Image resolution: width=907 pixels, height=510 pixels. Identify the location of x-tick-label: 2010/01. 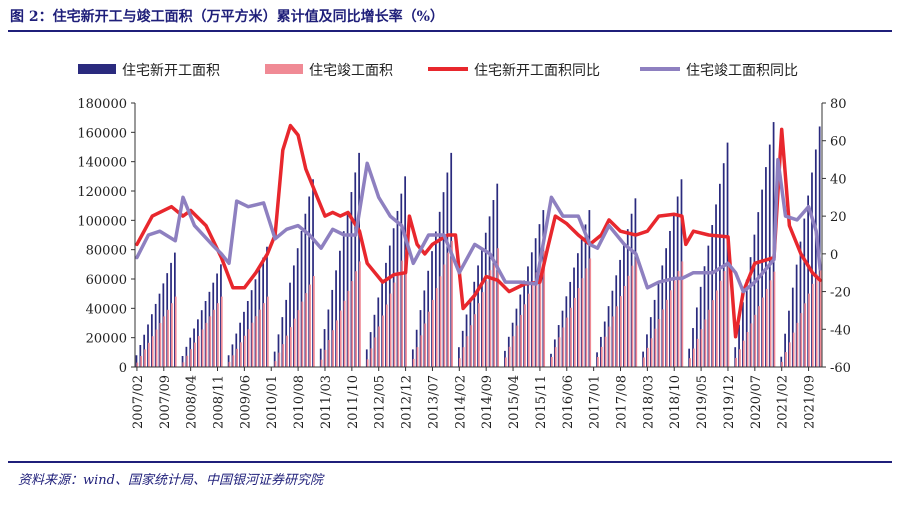
(272, 402).